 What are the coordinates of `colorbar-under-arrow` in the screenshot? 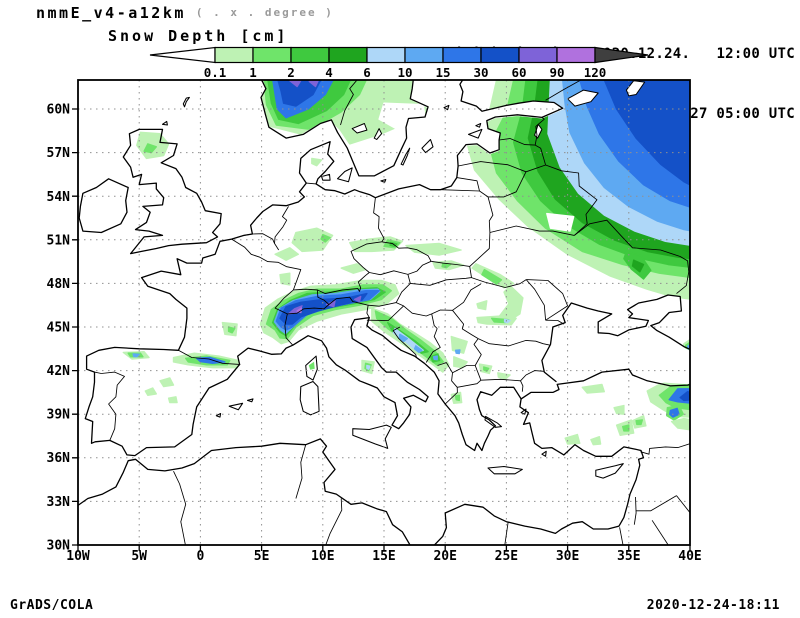 It's located at (182, 55).